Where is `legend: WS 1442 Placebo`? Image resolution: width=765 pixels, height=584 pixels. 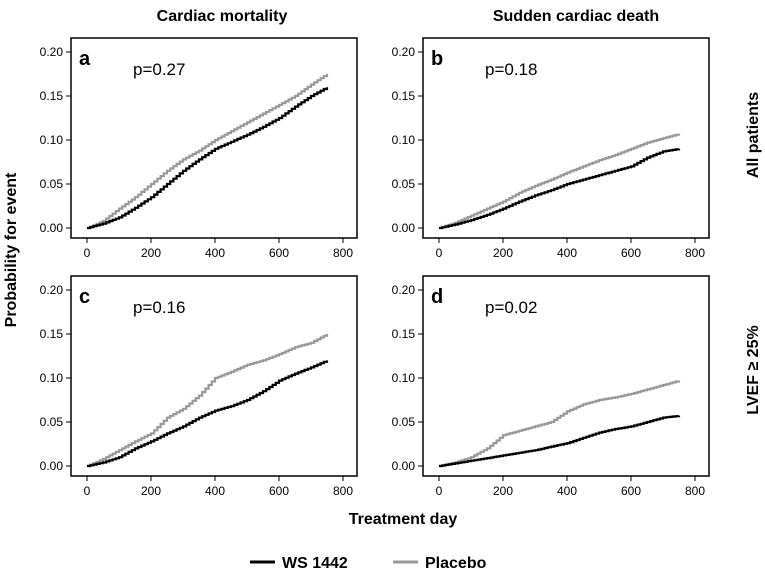
legend: WS 1442 Placebo is located at coordinates (368, 563).